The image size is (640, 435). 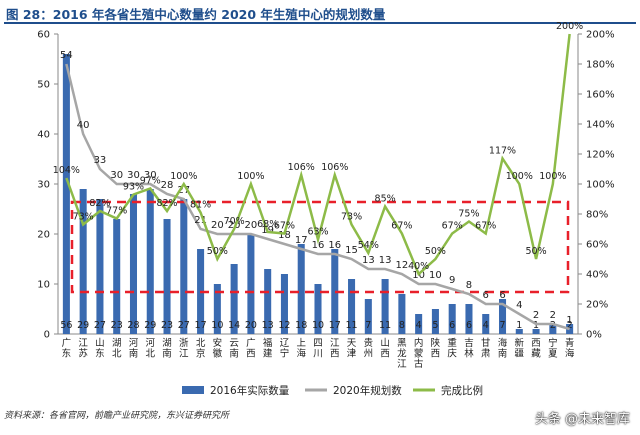 What do you see at coordinates (167, 185) in the screenshot?
I see `plan-value-label: 28` at bounding box center [167, 185].